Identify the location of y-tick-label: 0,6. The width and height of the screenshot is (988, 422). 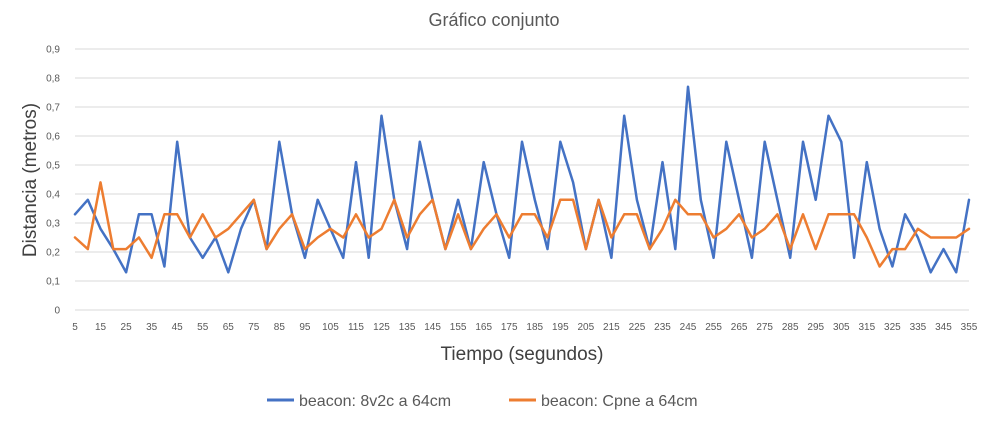
(53, 137).